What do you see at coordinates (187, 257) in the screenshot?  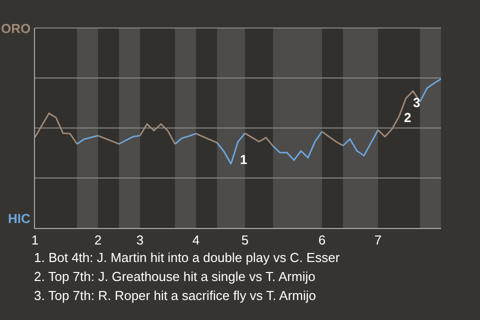 I see `text: 1. Bot 4th: J. Martin hit into a double play vs C. Esser` at bounding box center [187, 257].